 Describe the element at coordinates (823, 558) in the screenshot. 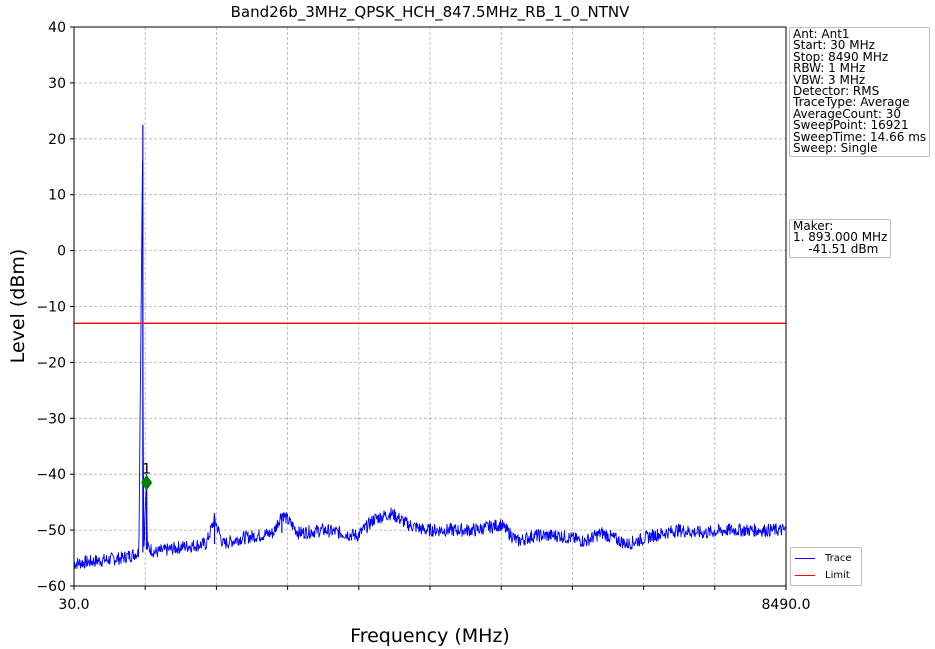

I see `legend-item-trace: Trace` at that location.